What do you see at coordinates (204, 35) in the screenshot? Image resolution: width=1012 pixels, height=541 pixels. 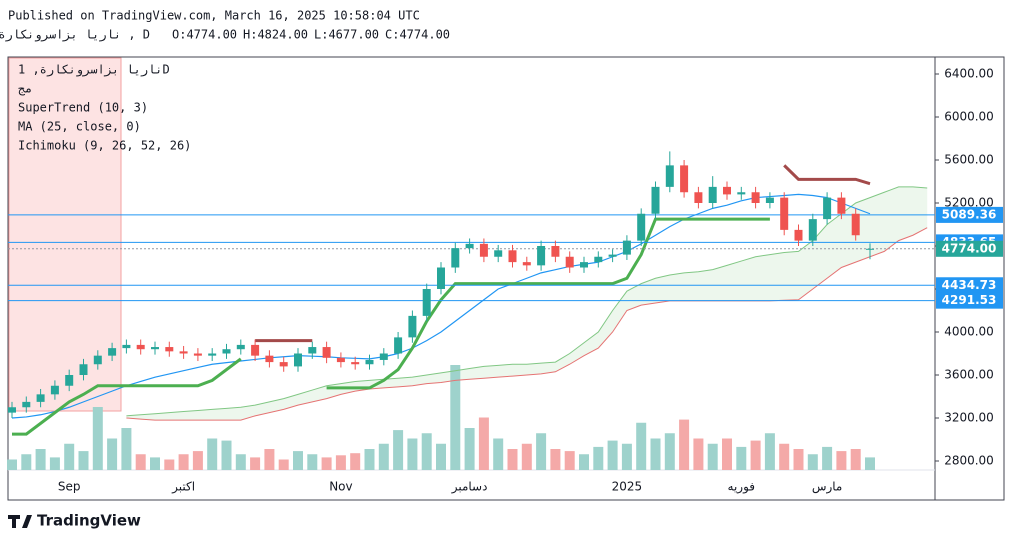 I see `ohlc-open: O:4774.00` at bounding box center [204, 35].